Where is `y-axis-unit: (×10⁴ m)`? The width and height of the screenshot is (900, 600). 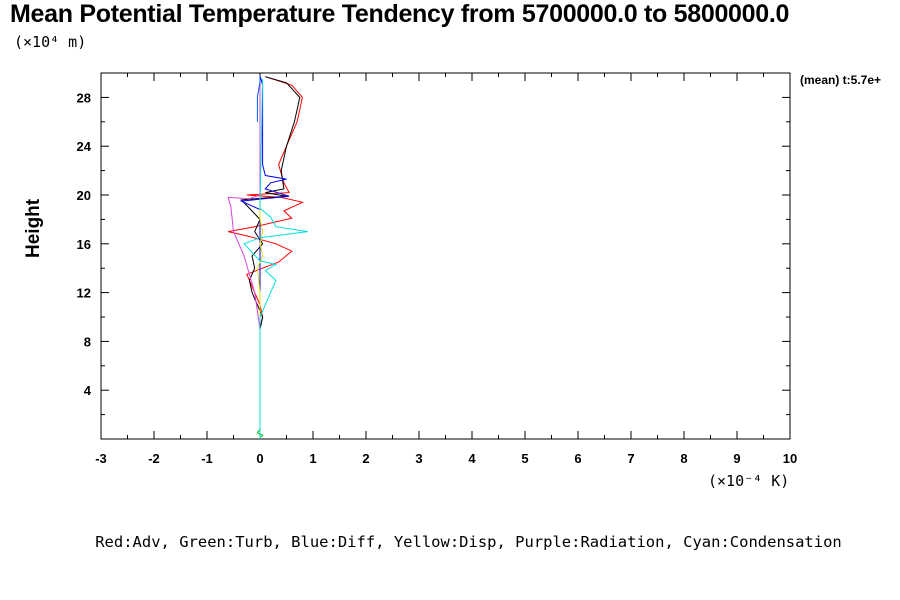 y-axis-unit: (×10⁴ m) is located at coordinates (50, 42).